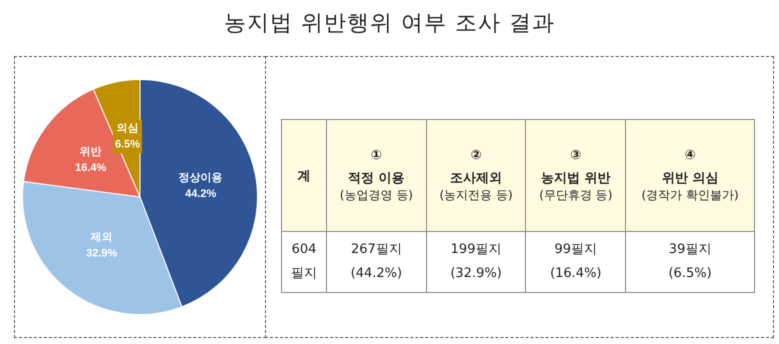 Image resolution: width=779 pixels, height=344 pixels. Describe the element at coordinates (376, 178) in the screenshot. I see `text: 적정 이용` at that location.